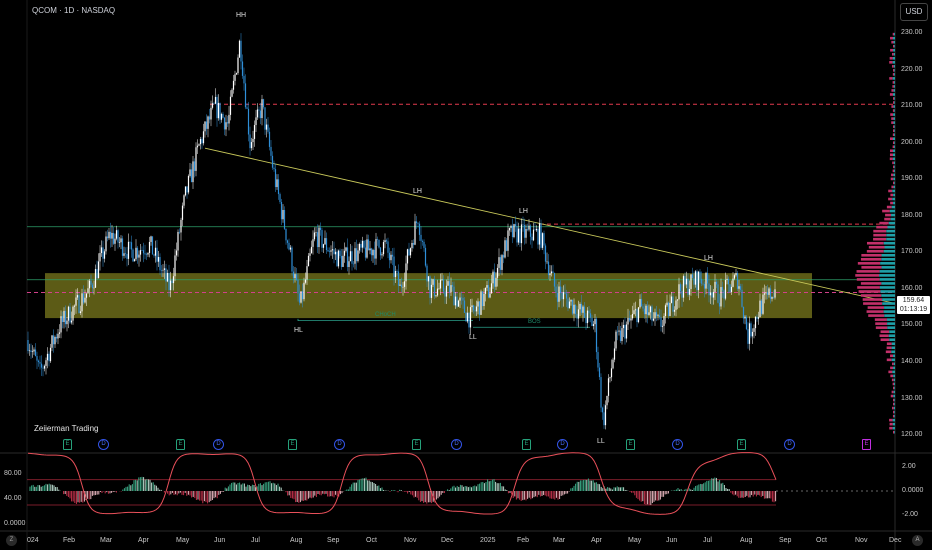  What do you see at coordinates (402, 483) in the screenshot?
I see `oscillator-line` at bounding box center [402, 483].